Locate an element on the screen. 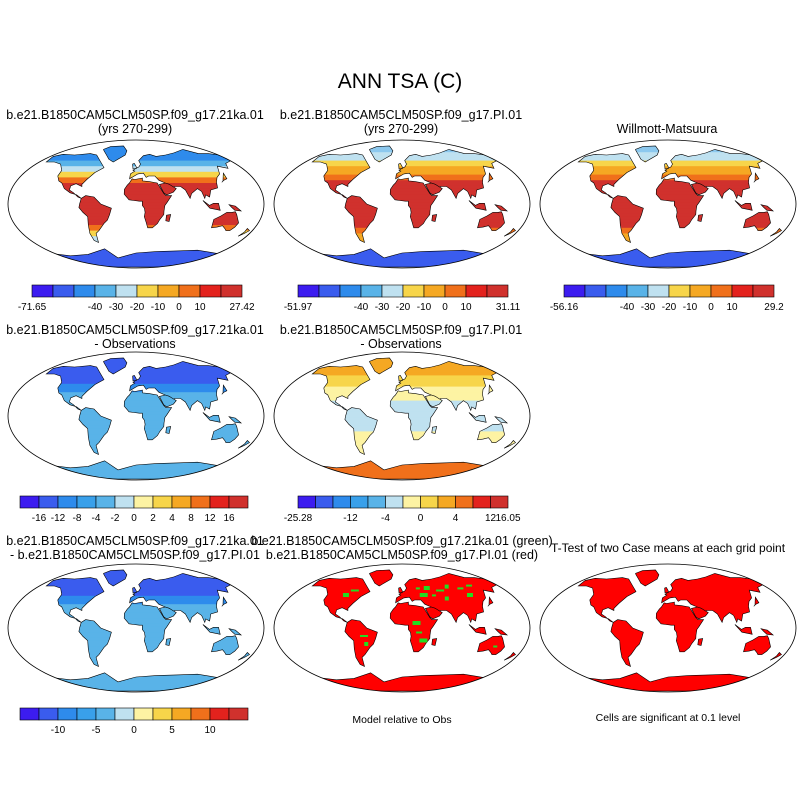 The image size is (800, 800). colorbar-panel-1: -71.65 -40 -30 -20 -10 0 10 27.42 is located at coordinates (136, 298).